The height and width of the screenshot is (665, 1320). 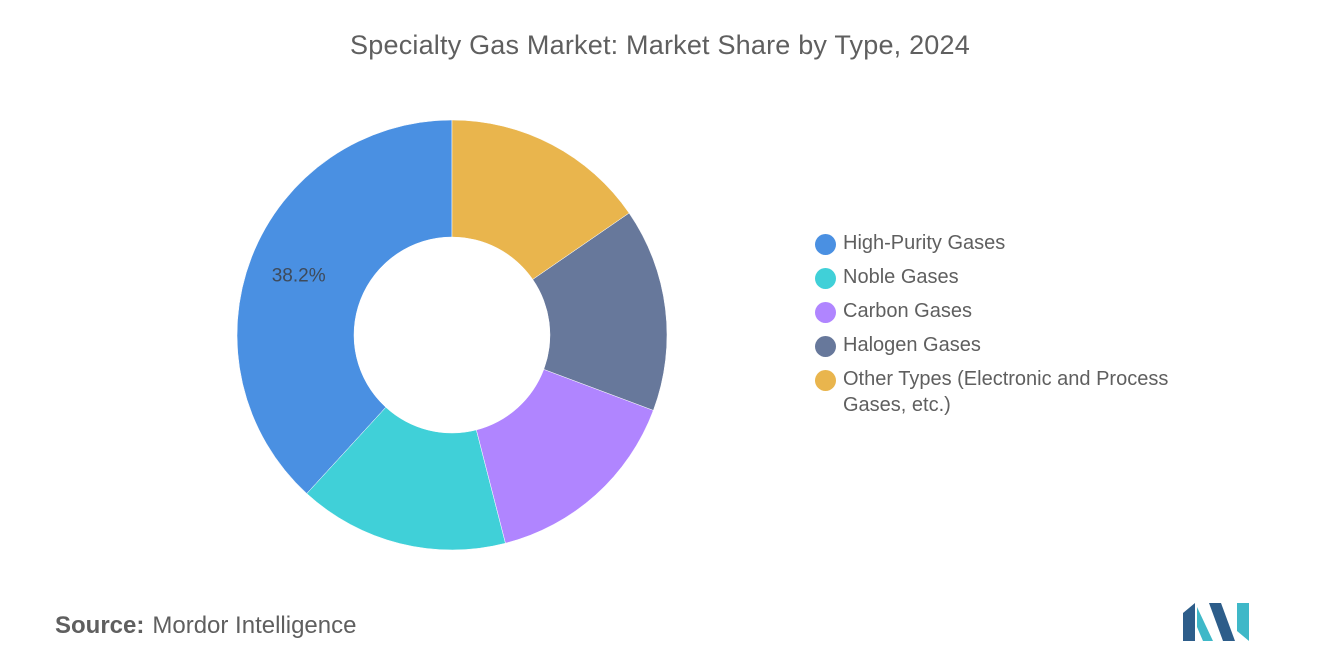 I want to click on legend-label: Carbon Gases, so click(x=907, y=311).